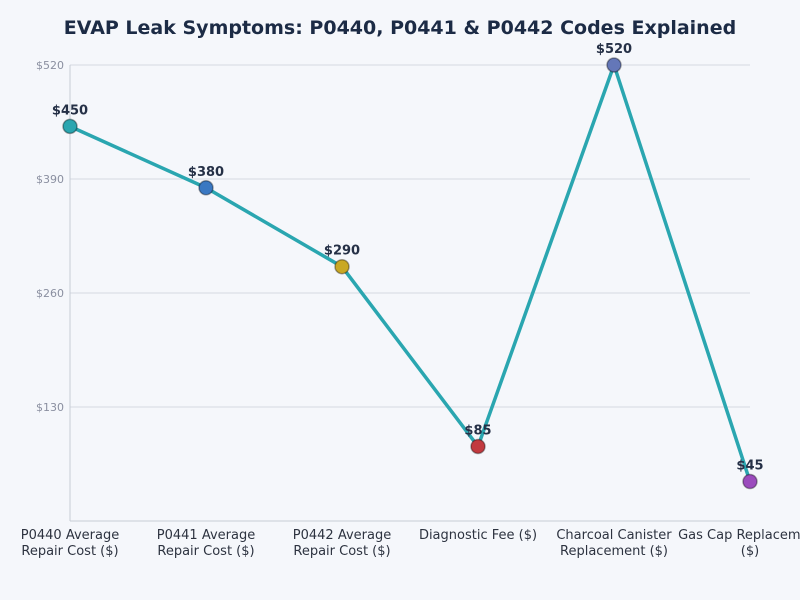 The width and height of the screenshot is (800, 600). What do you see at coordinates (739, 543) in the screenshot?
I see `x-tick-label: Gas Cap Replacement($)` at bounding box center [739, 543].